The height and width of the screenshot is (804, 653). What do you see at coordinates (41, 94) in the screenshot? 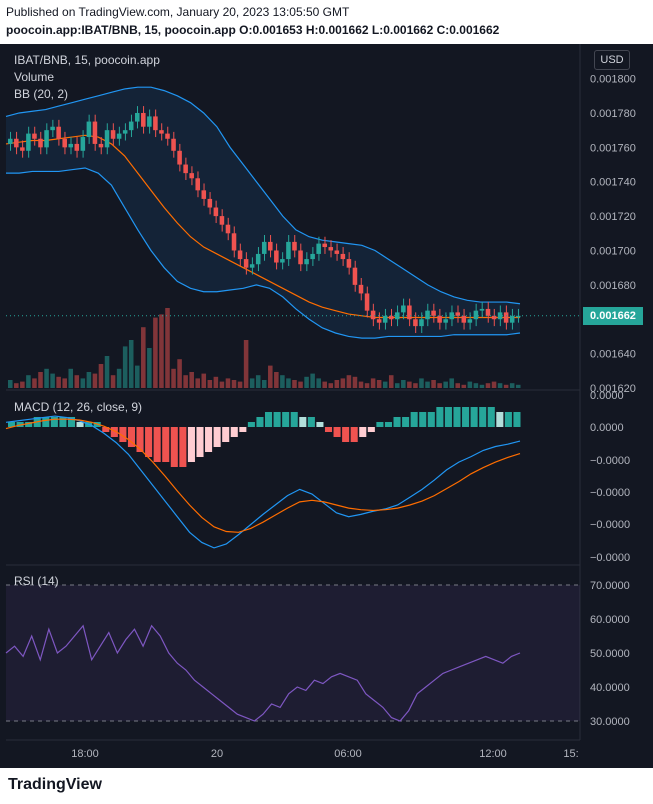
I see `legend-bb: BB (20, 2)` at bounding box center [41, 94].